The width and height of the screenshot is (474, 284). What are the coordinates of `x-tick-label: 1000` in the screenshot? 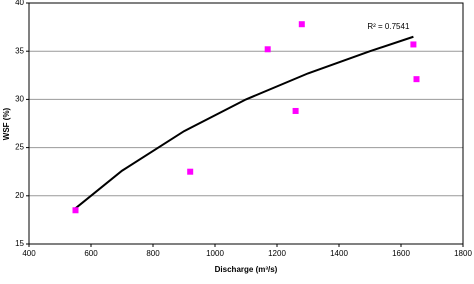 It's located at (215, 253).